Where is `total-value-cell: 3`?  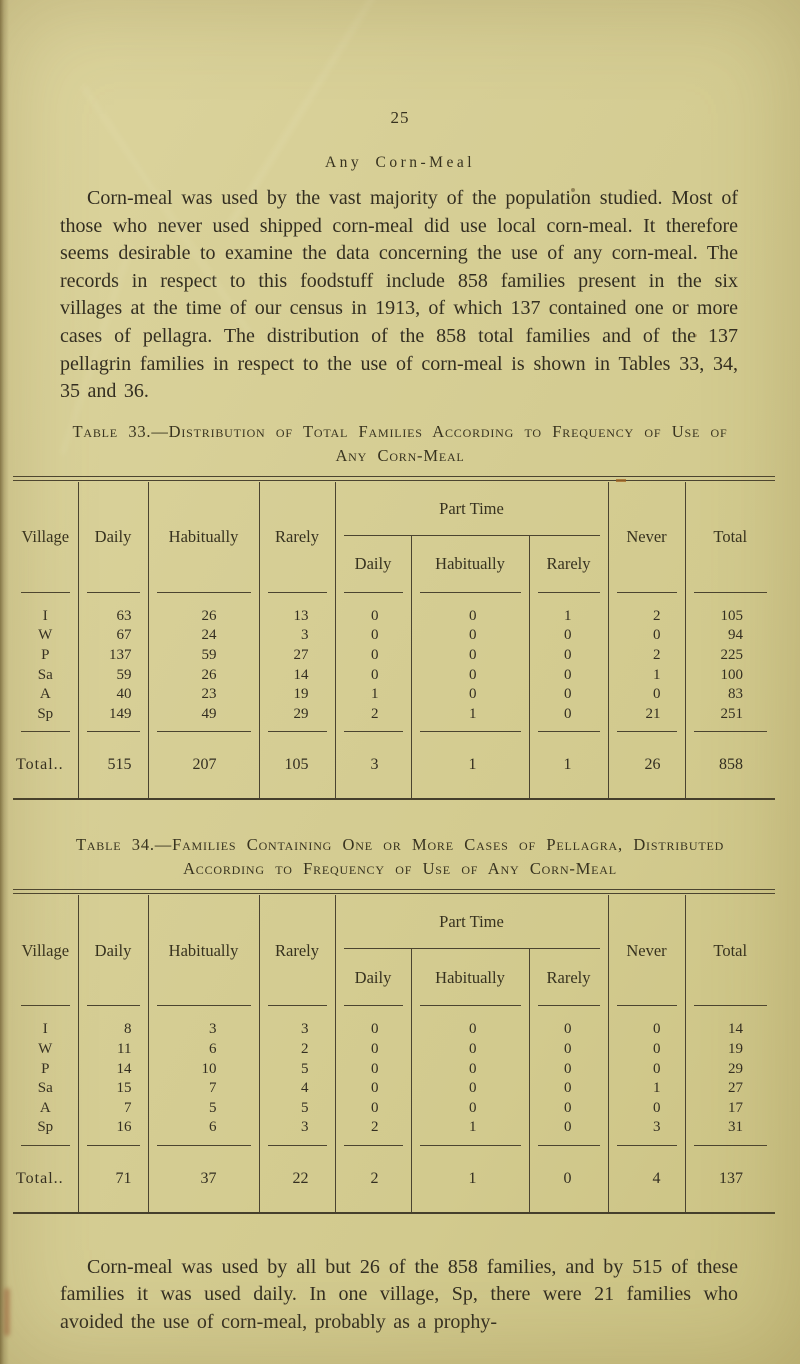
total-value-cell: 3 is located at coordinates (372, 766).